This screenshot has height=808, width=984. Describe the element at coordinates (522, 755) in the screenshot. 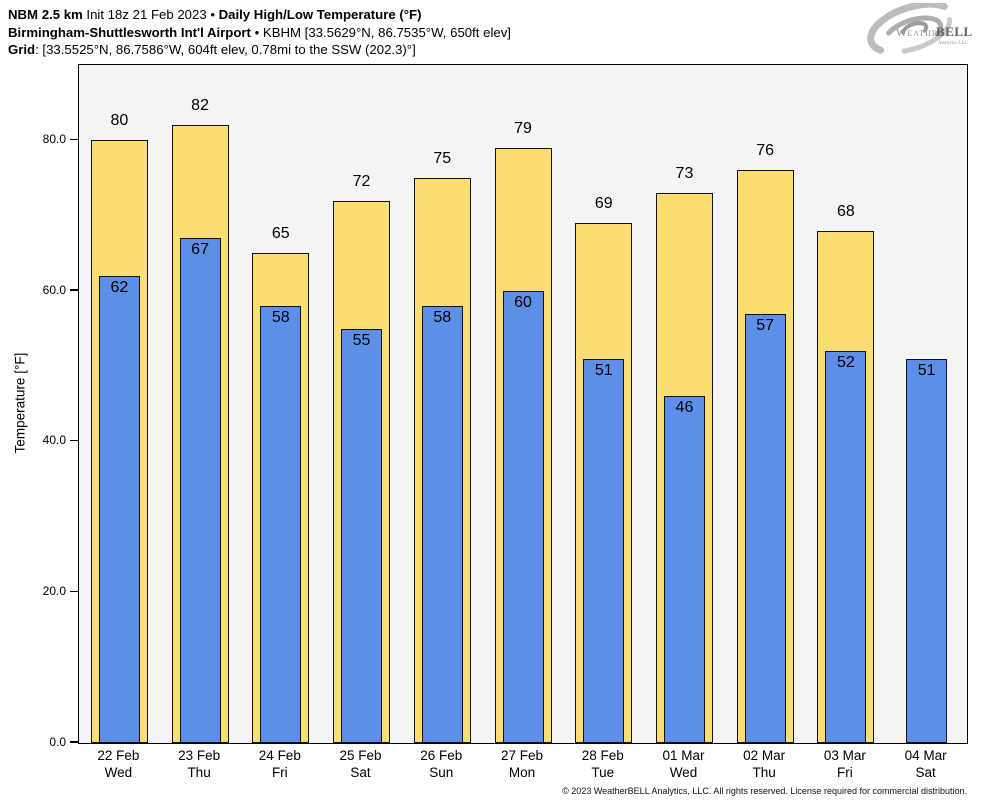

I see `x-tick-date: 27 Feb` at that location.